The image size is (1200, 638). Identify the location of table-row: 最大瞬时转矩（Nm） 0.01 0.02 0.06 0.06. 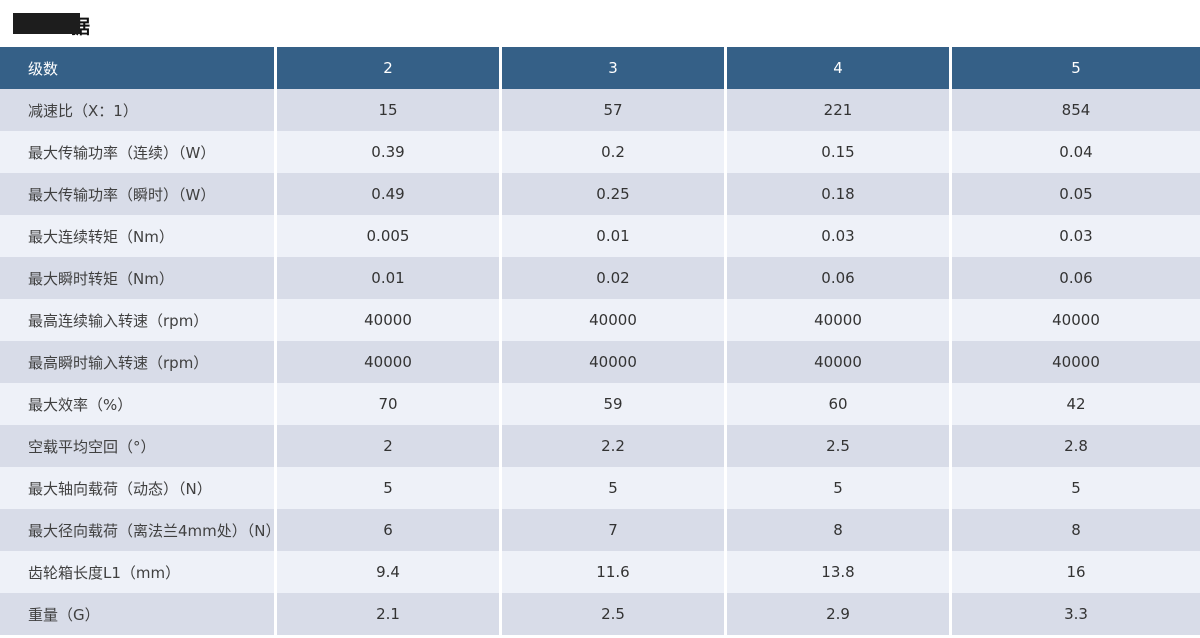
(600, 278).